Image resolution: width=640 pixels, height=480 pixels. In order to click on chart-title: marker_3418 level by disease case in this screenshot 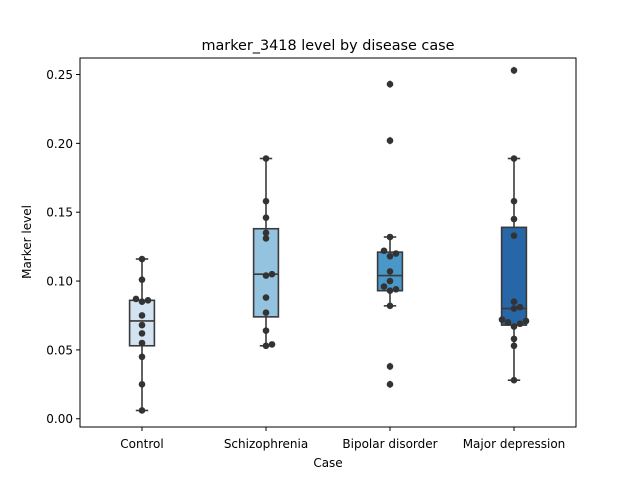, I will do `click(327, 46)`.